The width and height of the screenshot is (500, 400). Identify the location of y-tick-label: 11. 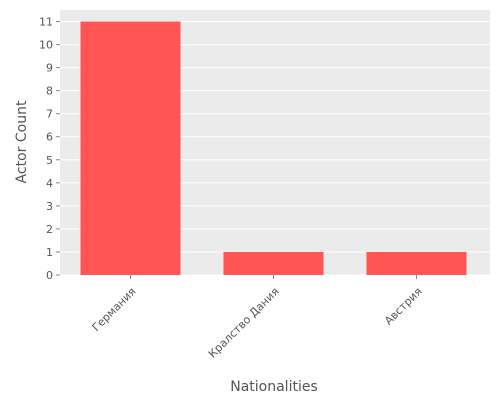
(46, 22).